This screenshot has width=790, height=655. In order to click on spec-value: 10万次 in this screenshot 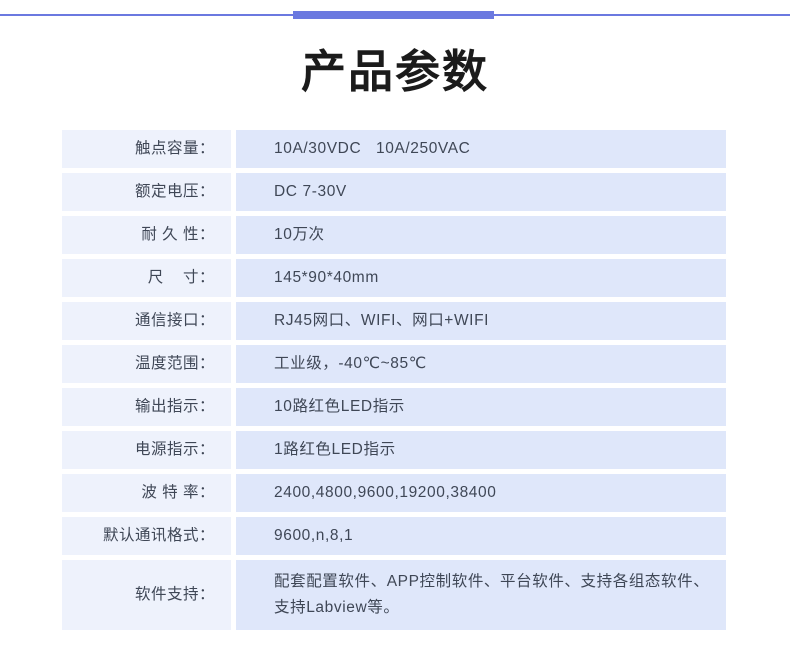, I will do `click(481, 235)`.